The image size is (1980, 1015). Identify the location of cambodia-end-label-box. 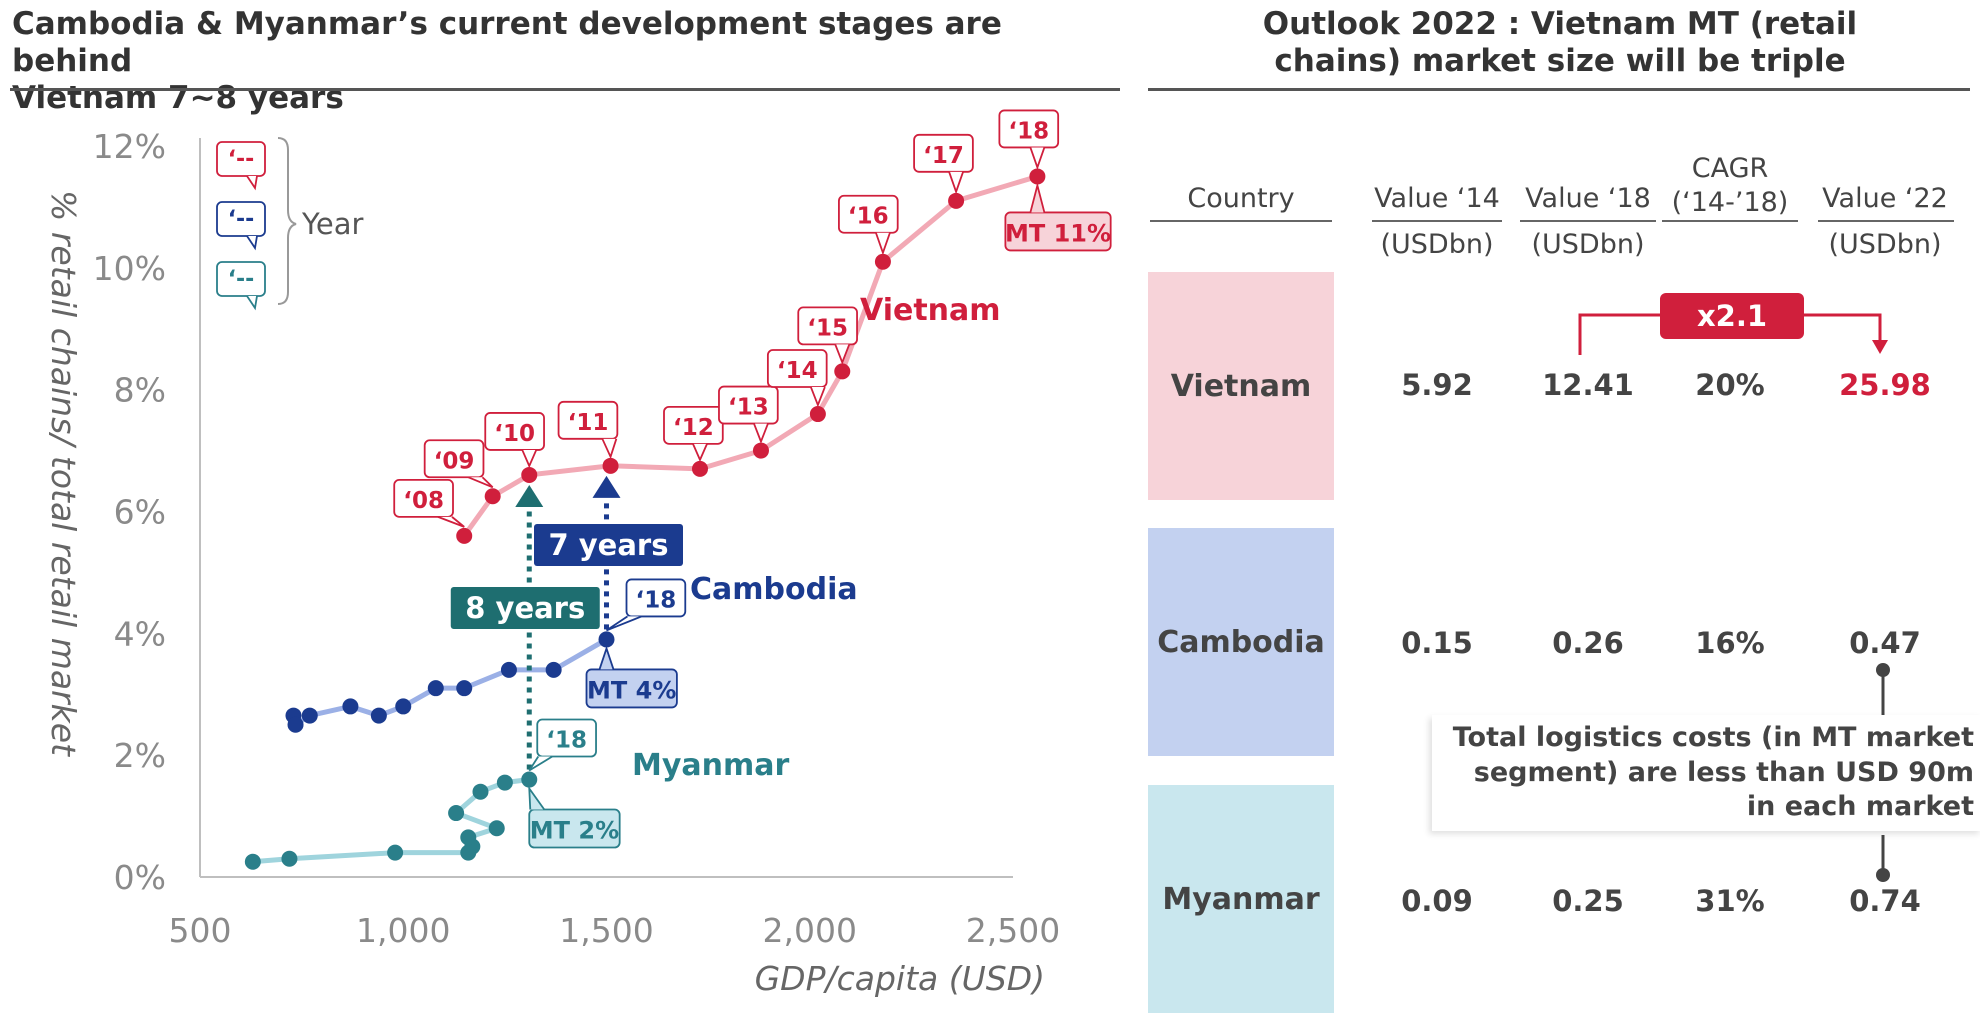
(631, 688).